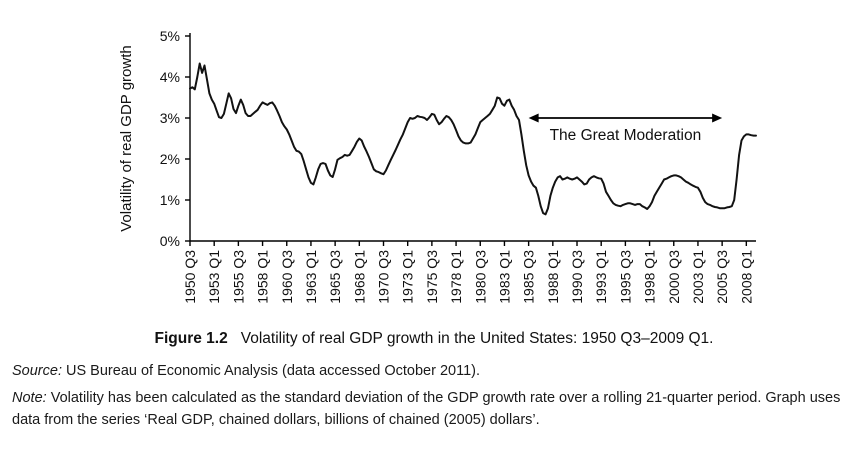  Describe the element at coordinates (722, 277) in the screenshot. I see `x-tick-label: 2005 Q3` at that location.